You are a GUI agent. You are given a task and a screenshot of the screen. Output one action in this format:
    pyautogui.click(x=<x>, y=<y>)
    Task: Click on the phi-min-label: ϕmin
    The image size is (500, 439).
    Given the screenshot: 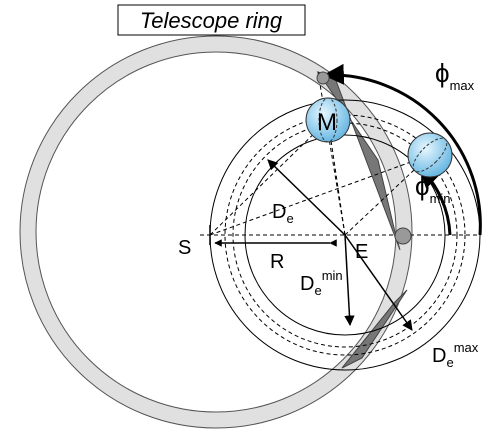 What is the action you would take?
    pyautogui.click(x=433, y=188)
    